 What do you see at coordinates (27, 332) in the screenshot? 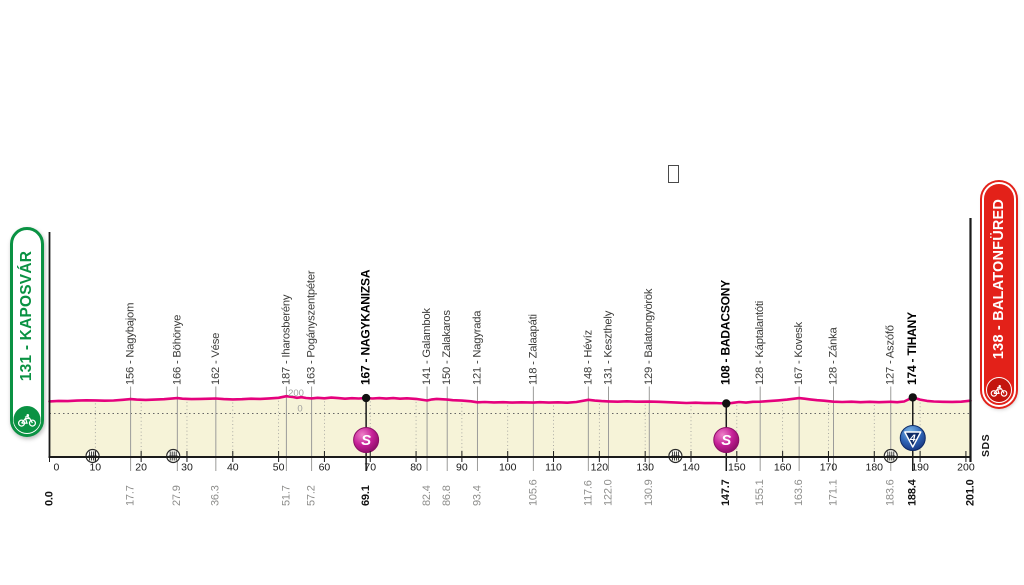
I see `start-badge: 131 - KAPOSVÁR` at bounding box center [27, 332].